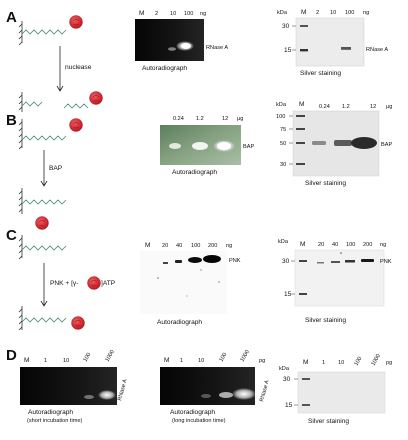 This screenshot has width=408, height=440. I want to click on kda-mark: 15, so click(289, 405).